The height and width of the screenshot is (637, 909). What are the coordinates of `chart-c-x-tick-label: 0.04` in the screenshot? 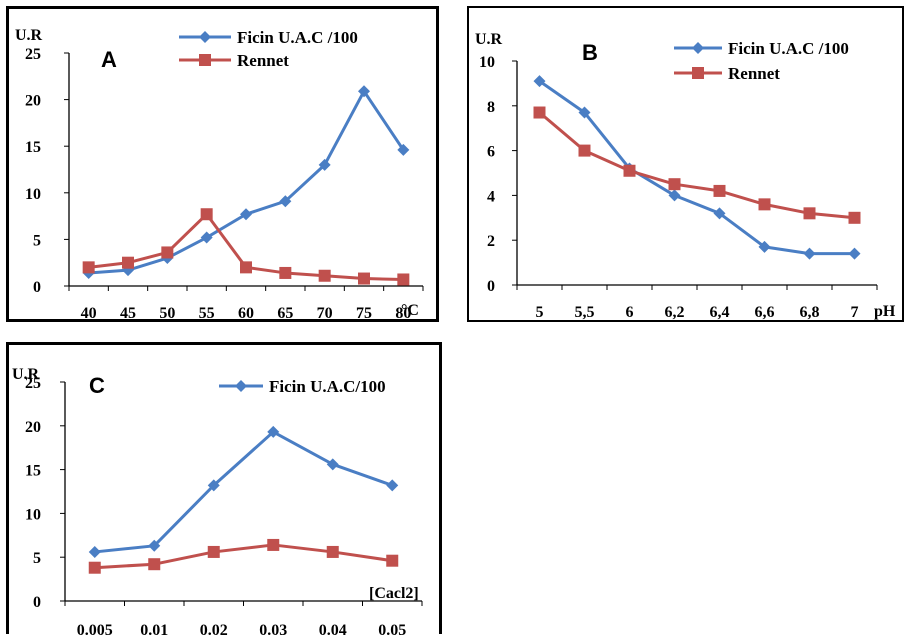 It's located at (333, 629).